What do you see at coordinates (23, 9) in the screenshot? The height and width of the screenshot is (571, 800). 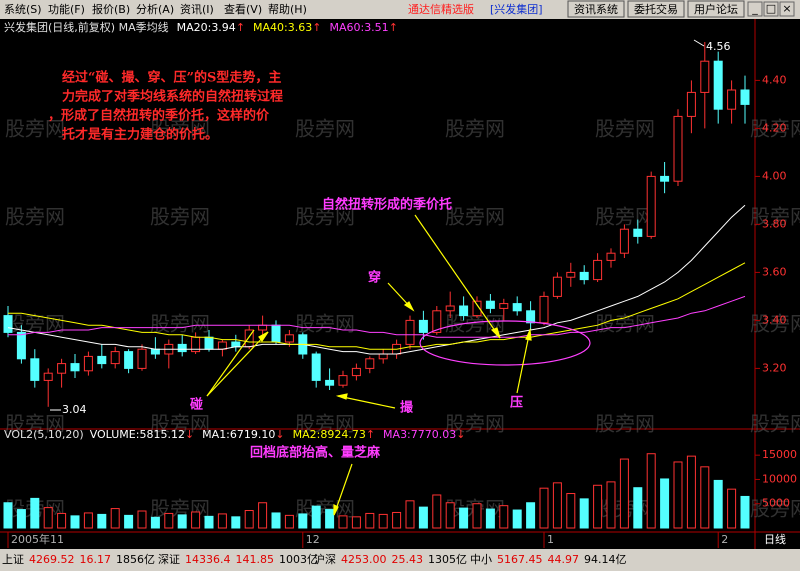 I see `menu-item: 系统(S)` at bounding box center [23, 9].